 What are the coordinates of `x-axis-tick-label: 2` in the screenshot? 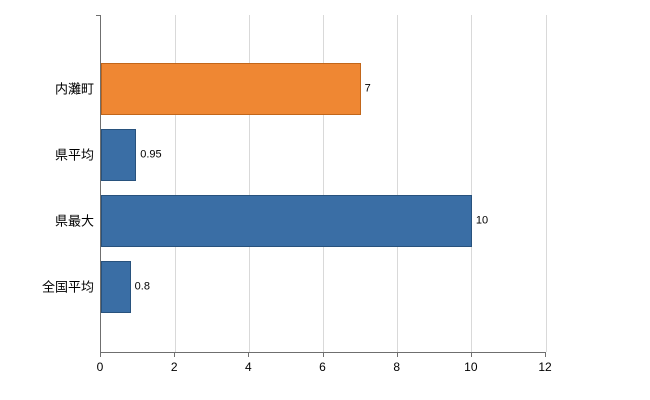 It's located at (174, 367).